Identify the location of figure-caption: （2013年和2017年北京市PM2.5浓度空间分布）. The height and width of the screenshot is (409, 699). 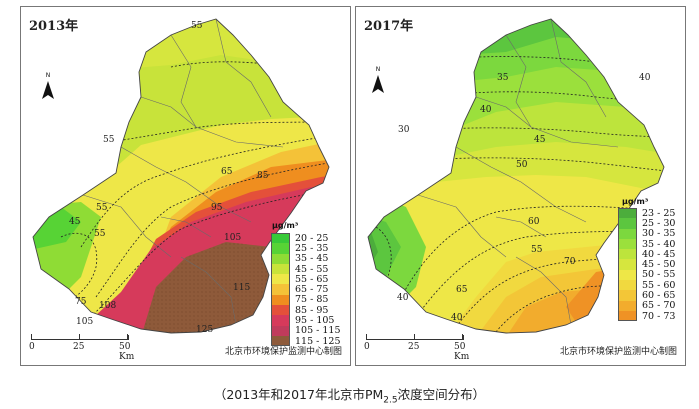
(349, 395).